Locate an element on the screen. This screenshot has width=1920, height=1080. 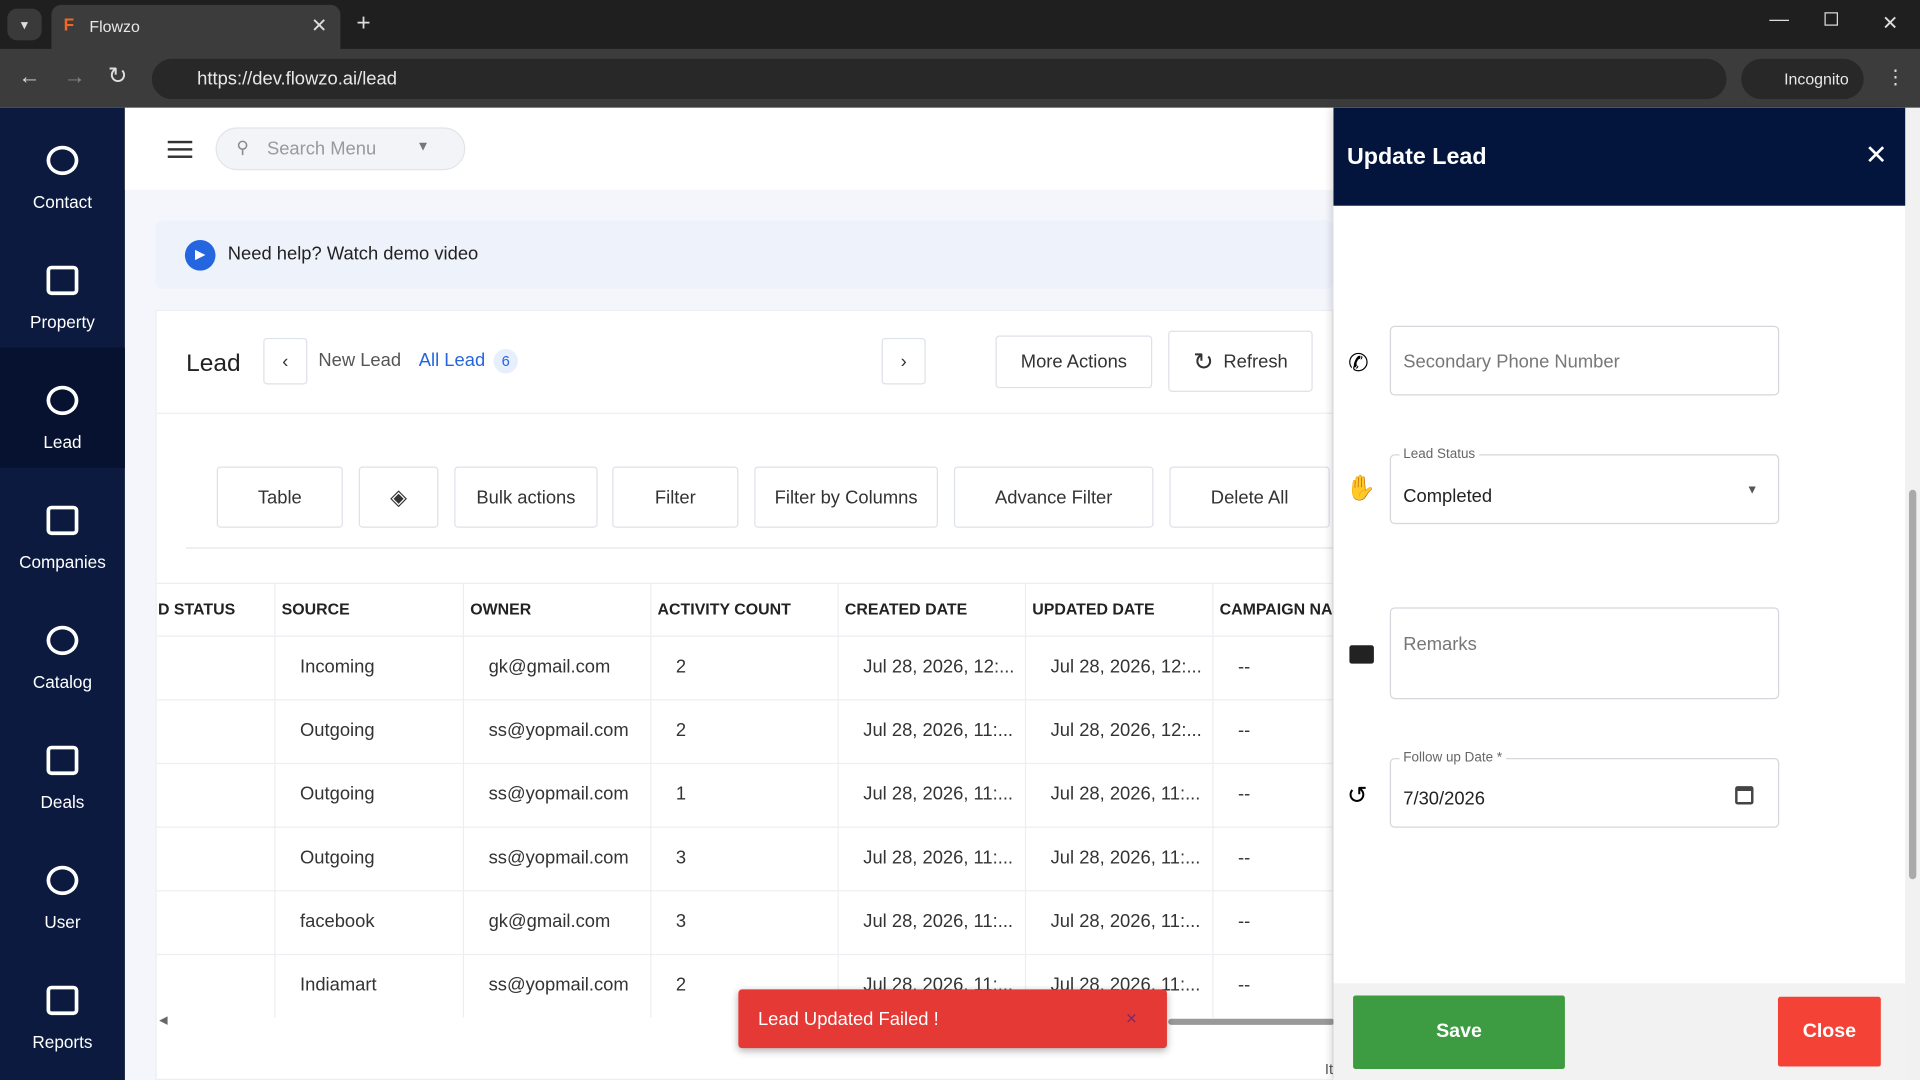
tab-all-lead: All Lead is located at coordinates (452, 361).